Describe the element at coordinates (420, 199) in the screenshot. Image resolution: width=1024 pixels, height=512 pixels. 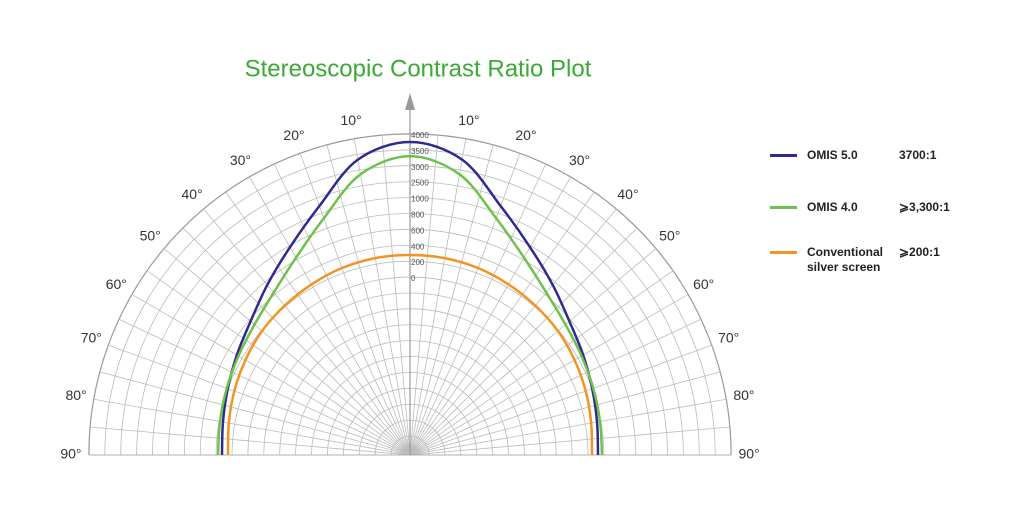
I see `r-tick-label: 1000` at that location.